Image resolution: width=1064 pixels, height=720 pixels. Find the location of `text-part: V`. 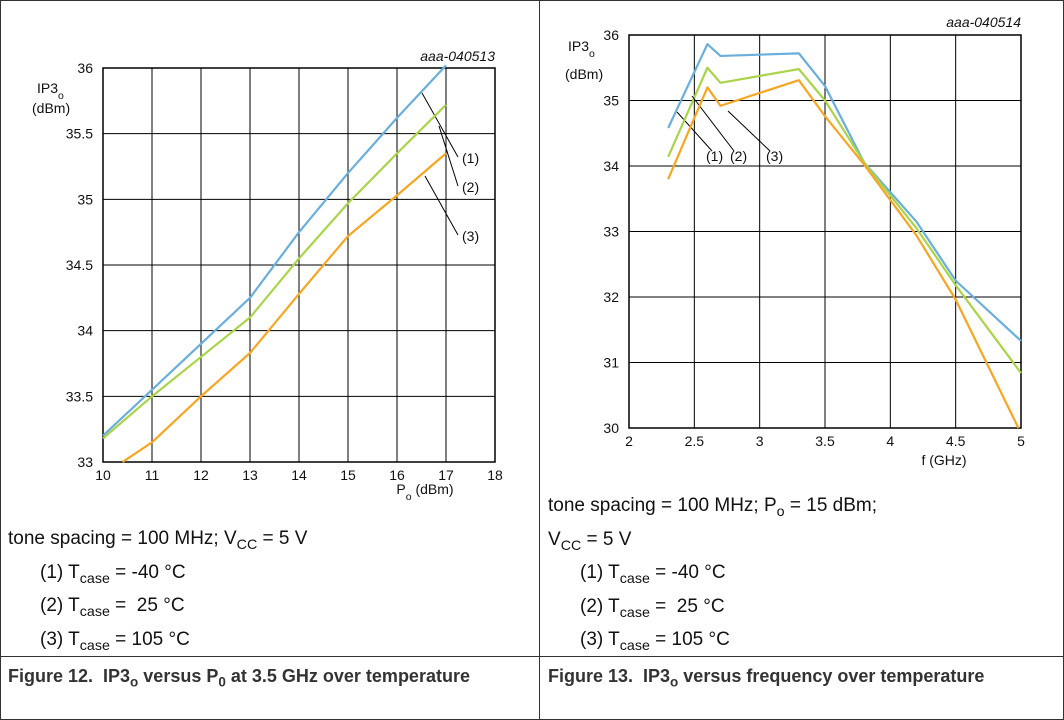

text-part: V is located at coordinates (554, 539).